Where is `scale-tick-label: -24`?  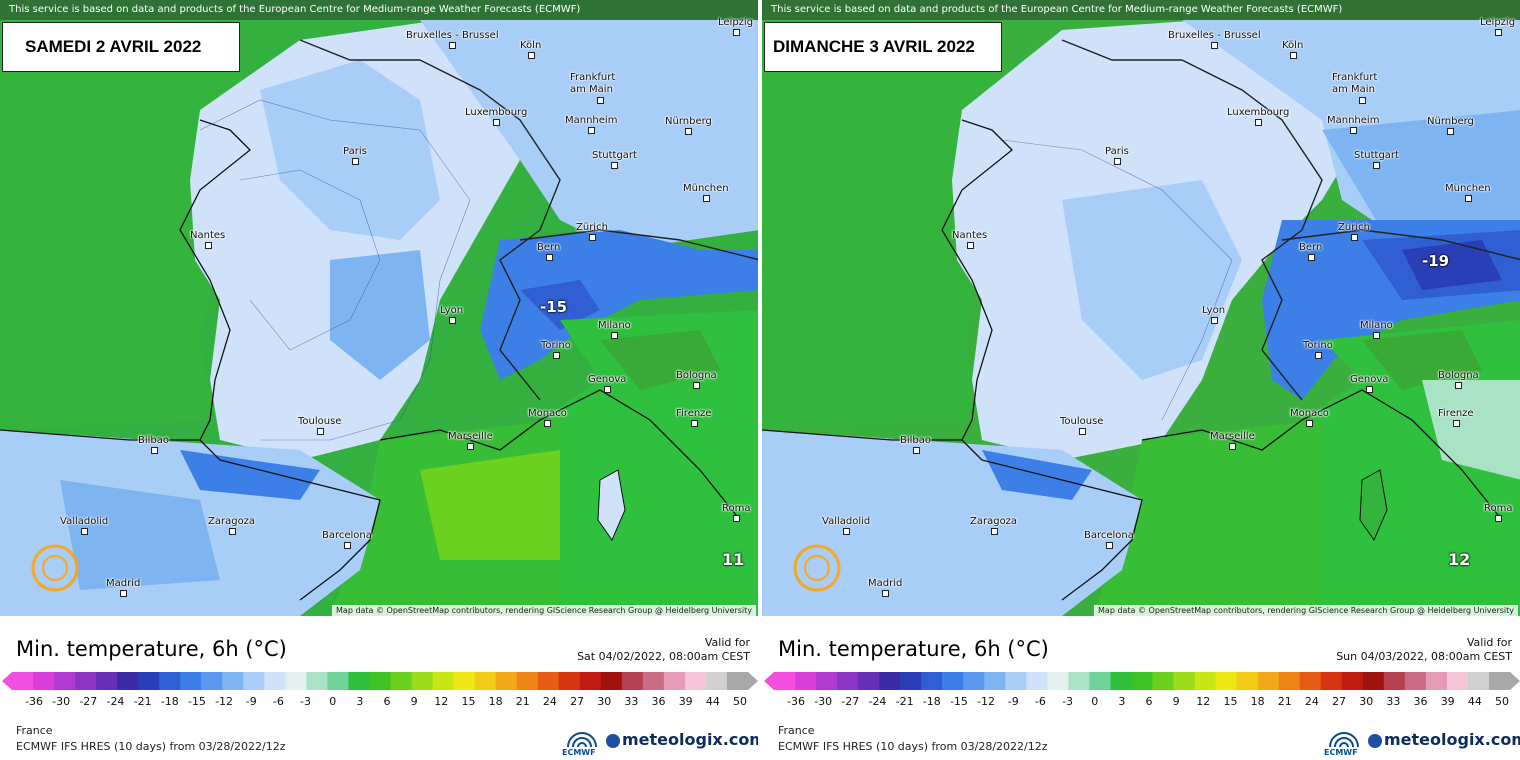 scale-tick-label: -24 is located at coordinates (115, 701).